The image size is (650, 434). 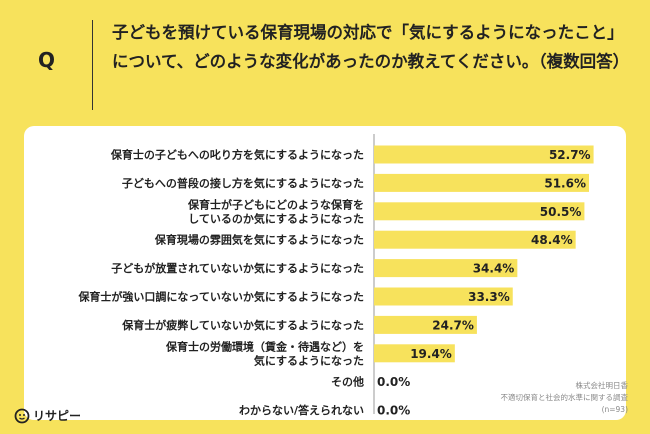 I want to click on category-label: 保育士が強い口調になっていないか気にするようになった, so click(x=220, y=297).